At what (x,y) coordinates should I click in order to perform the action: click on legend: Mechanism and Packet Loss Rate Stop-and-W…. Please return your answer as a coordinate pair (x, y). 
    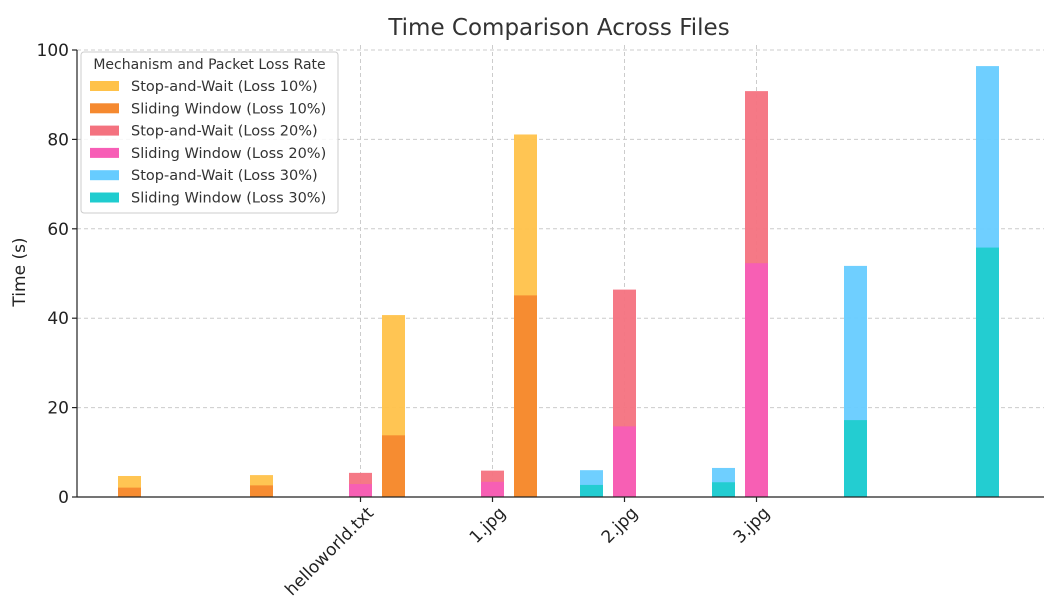
    Looking at the image, I should click on (209, 132).